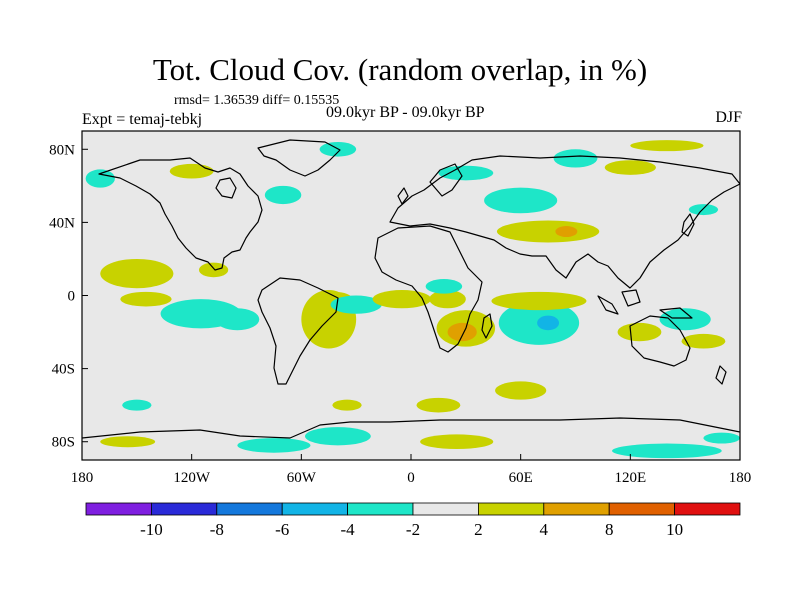  Describe the element at coordinates (298, 331) in the screenshot. I see `coastline-south-america` at that location.